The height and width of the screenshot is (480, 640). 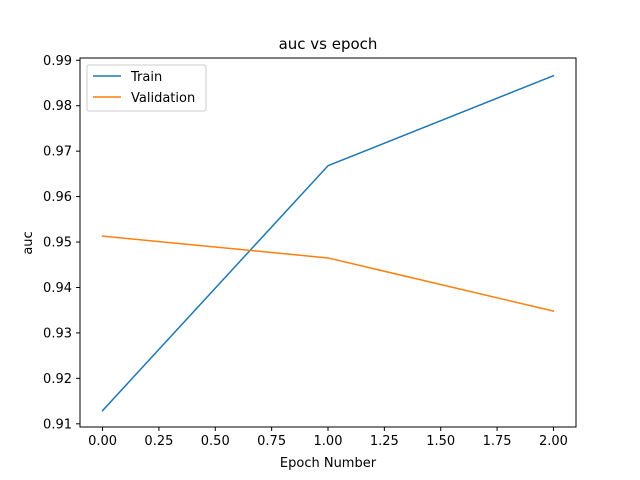 I want to click on y-tick-label: 0.97, so click(x=57, y=152).